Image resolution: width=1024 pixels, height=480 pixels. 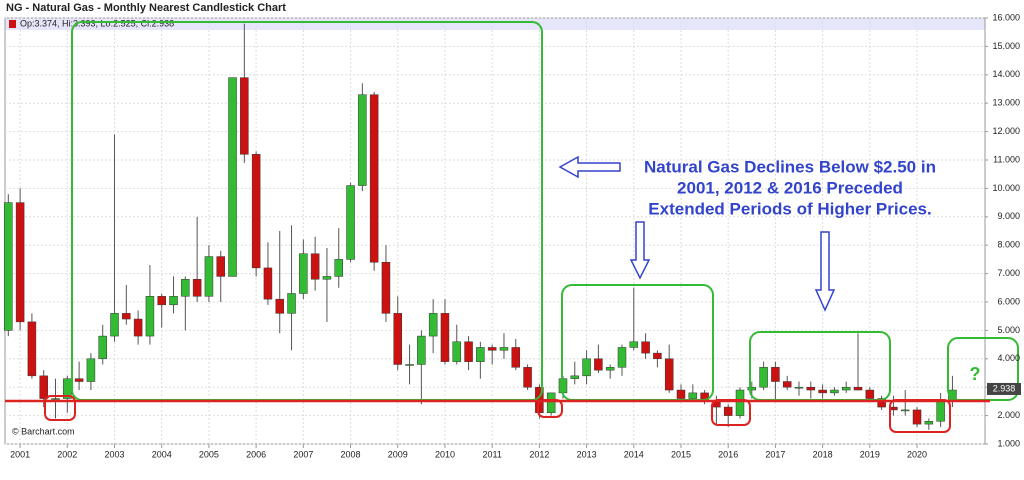 I want to click on x-tick-label: 2005, so click(x=209, y=454).